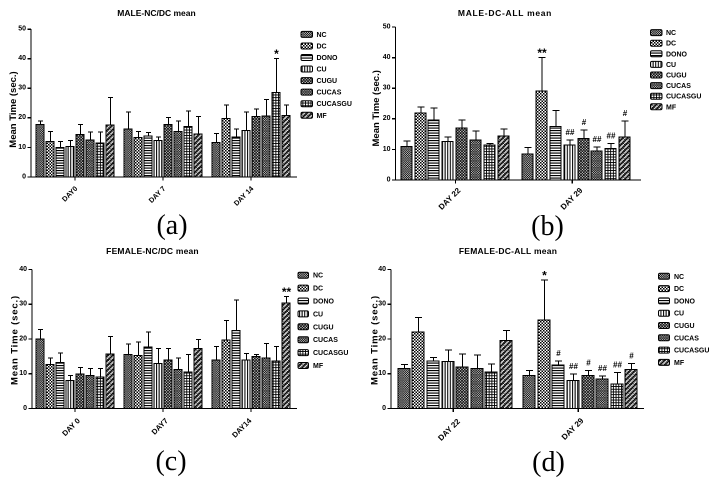 Image resolution: width=716 pixels, height=482 pixels. I want to click on svg-text: (d), so click(548, 462).